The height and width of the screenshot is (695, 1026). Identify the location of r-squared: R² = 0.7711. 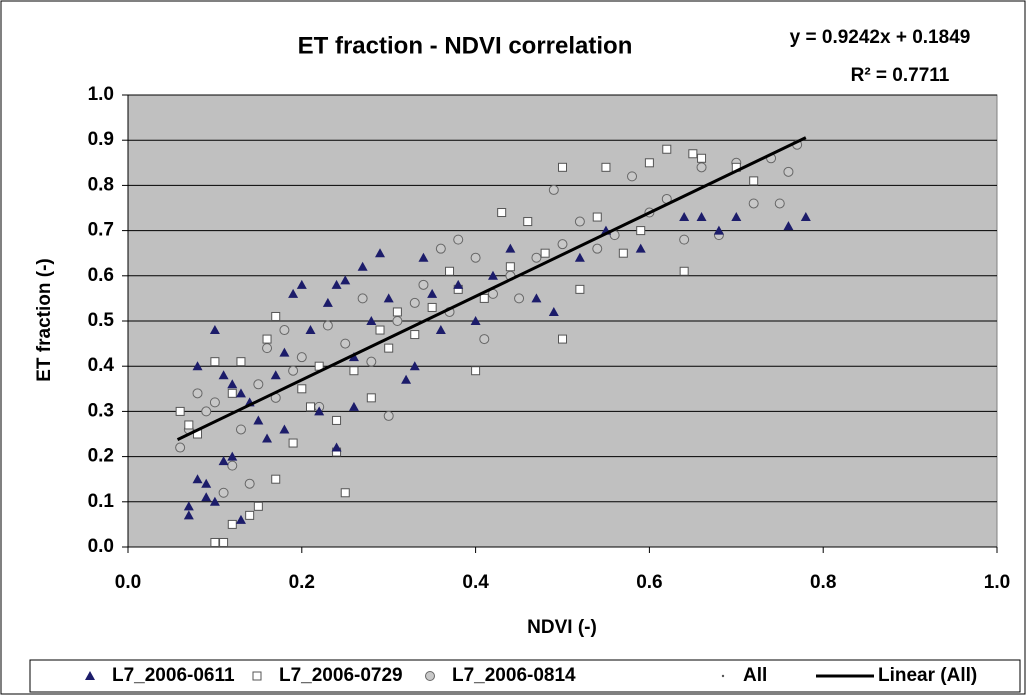
(900, 75).